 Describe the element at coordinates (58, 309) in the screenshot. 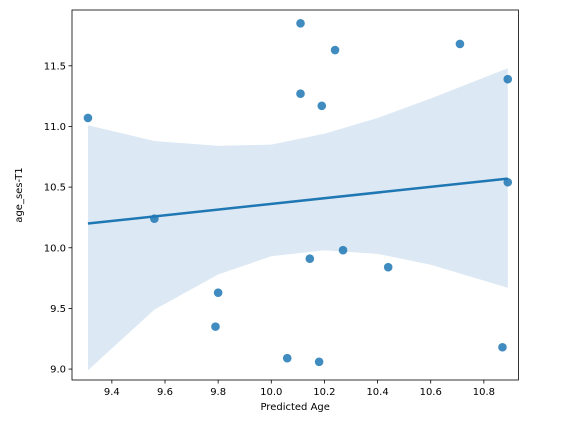

I see `y-tick-label: 9.5` at that location.